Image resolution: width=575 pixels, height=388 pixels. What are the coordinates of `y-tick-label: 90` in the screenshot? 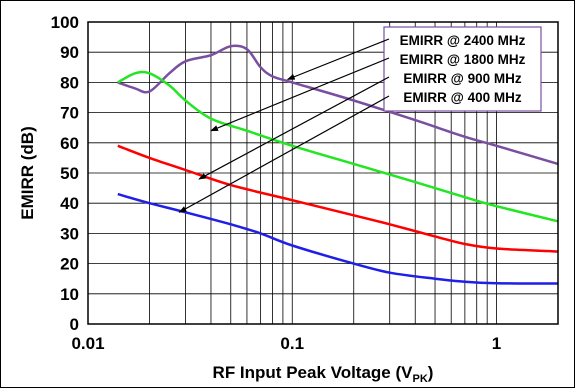 It's located at (69, 52).